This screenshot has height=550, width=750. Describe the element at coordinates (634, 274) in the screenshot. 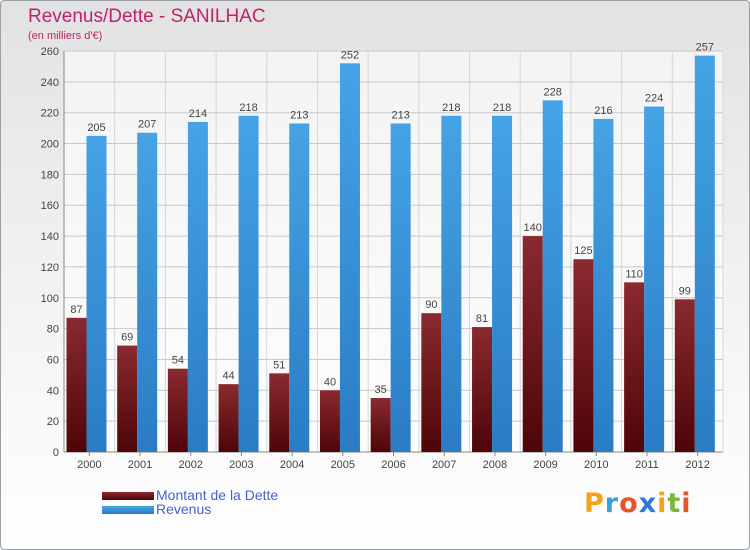

I see `data-label-dette-2011: 110` at that location.